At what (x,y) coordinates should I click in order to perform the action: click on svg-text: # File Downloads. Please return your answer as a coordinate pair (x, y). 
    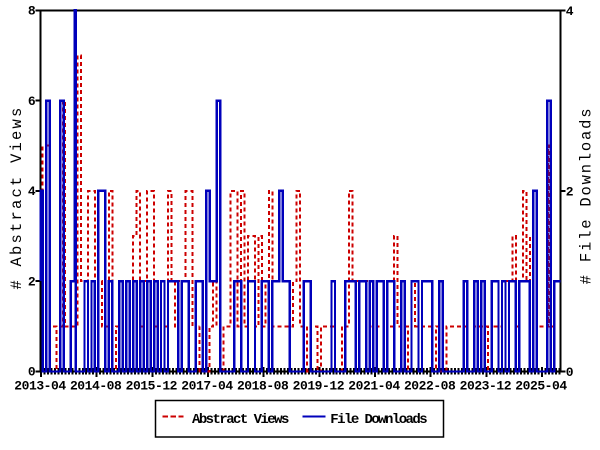
    Looking at the image, I should click on (587, 196).